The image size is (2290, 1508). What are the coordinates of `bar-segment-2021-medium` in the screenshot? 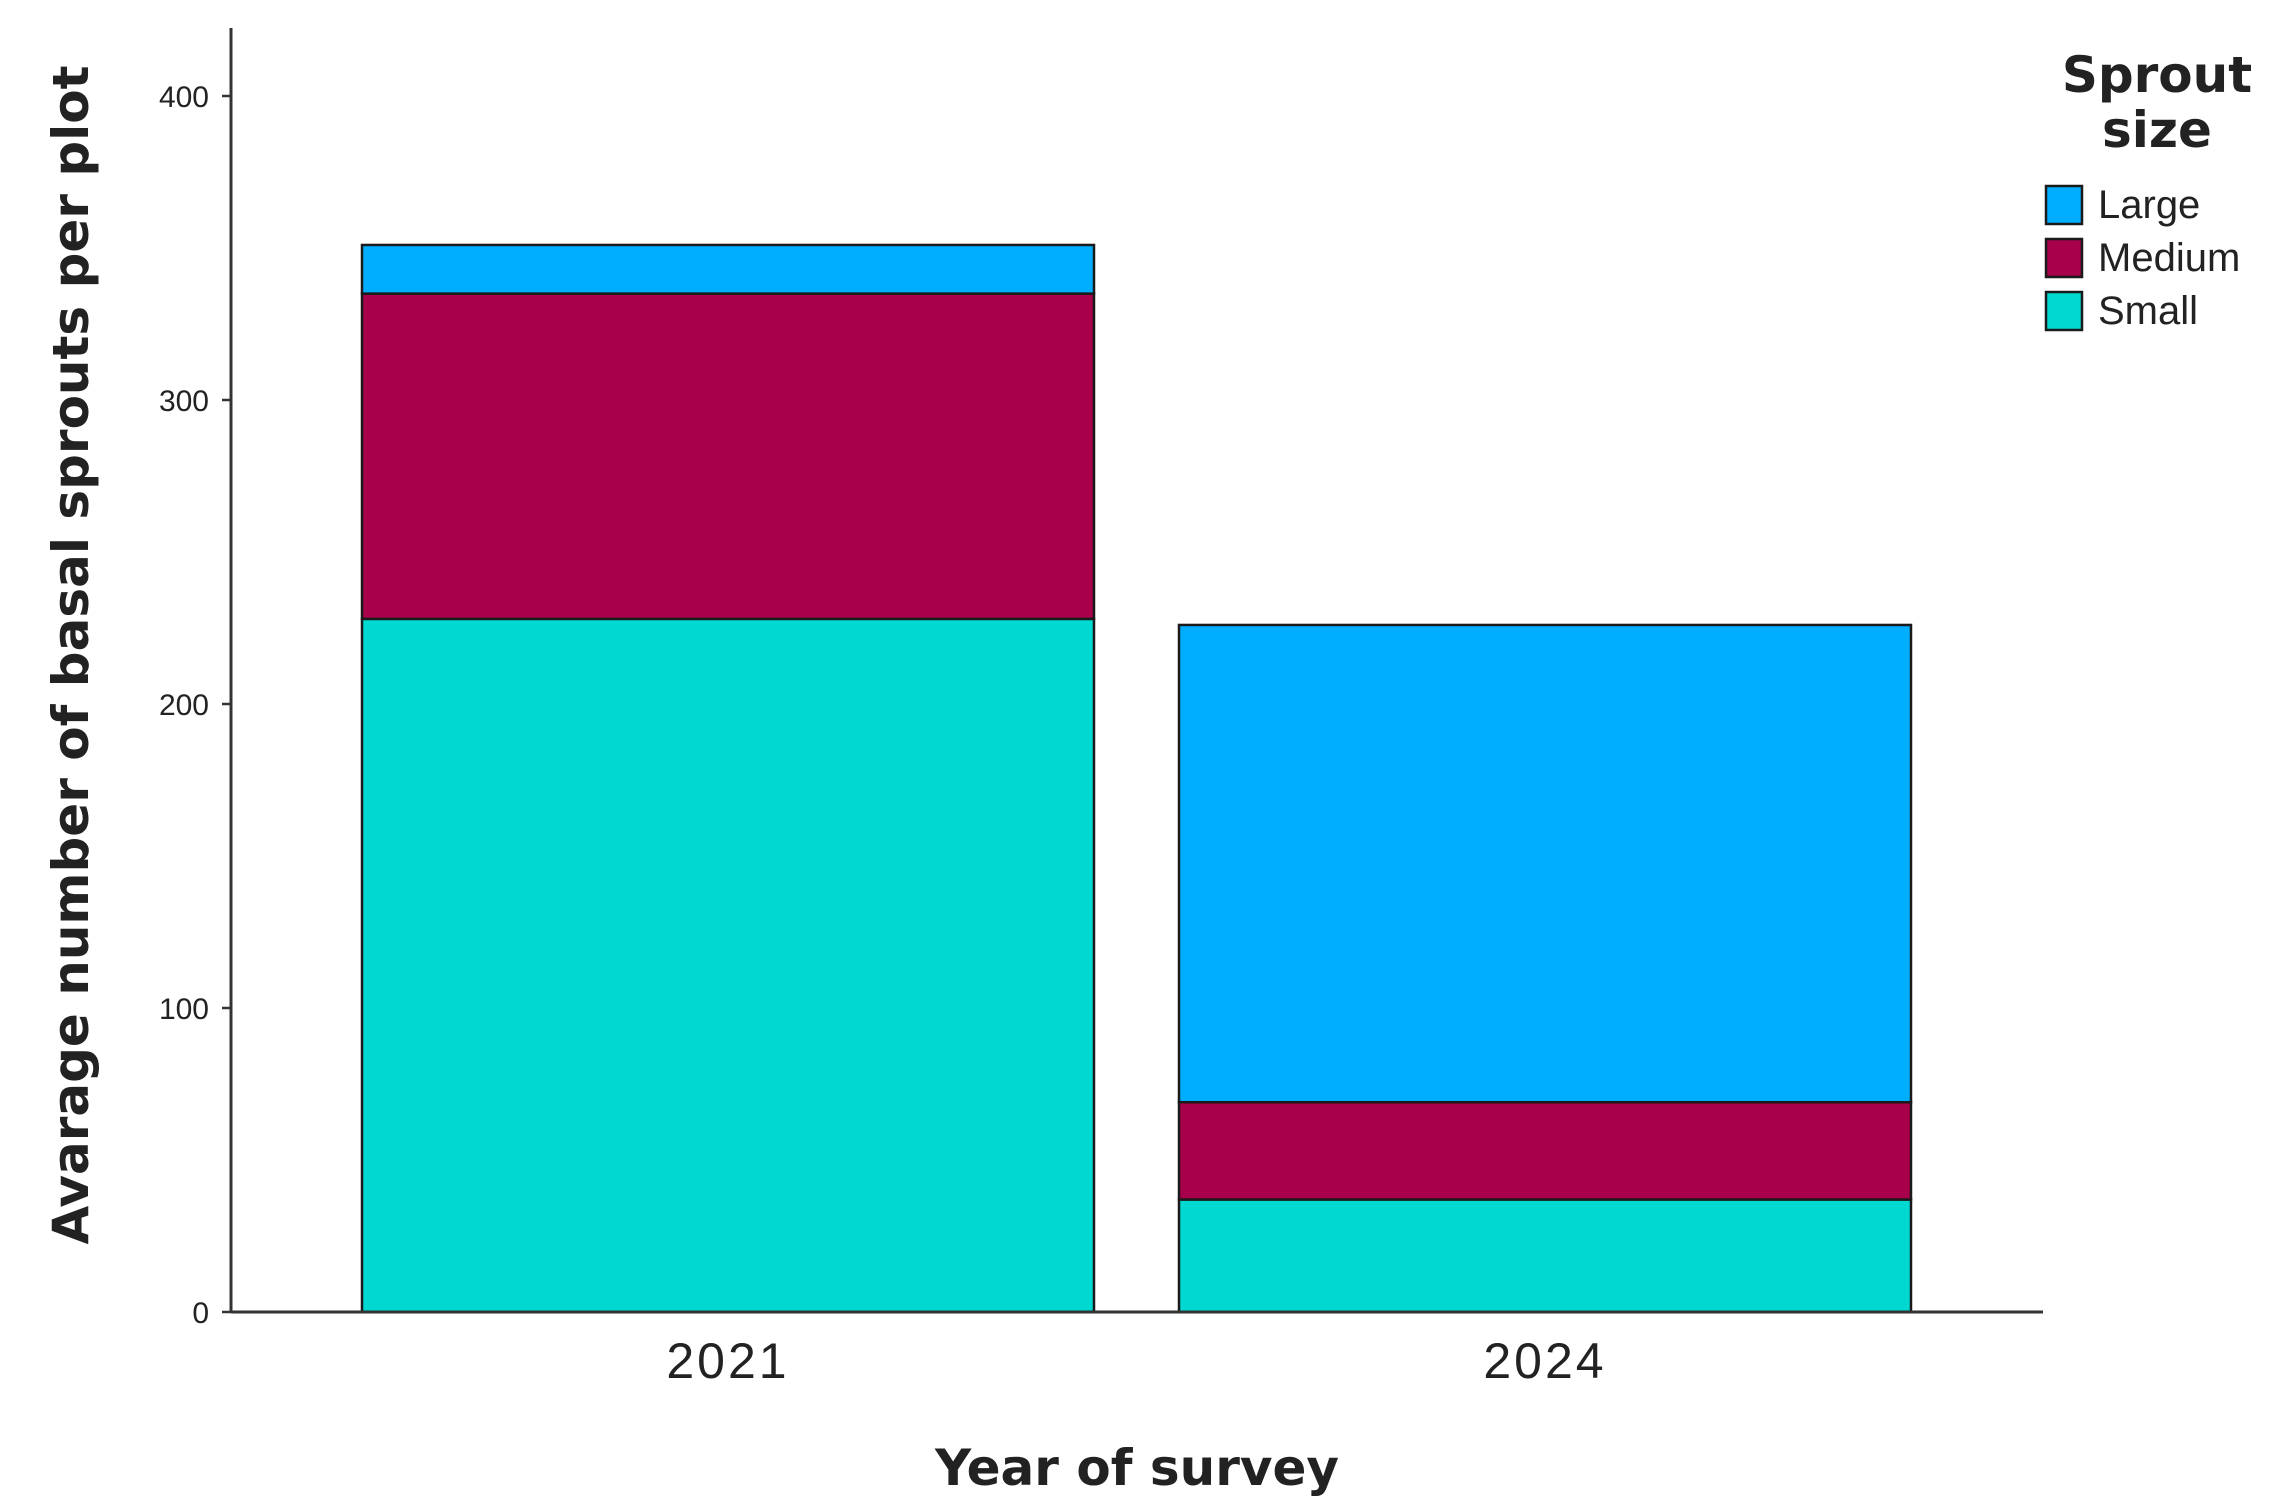 It's located at (728, 456).